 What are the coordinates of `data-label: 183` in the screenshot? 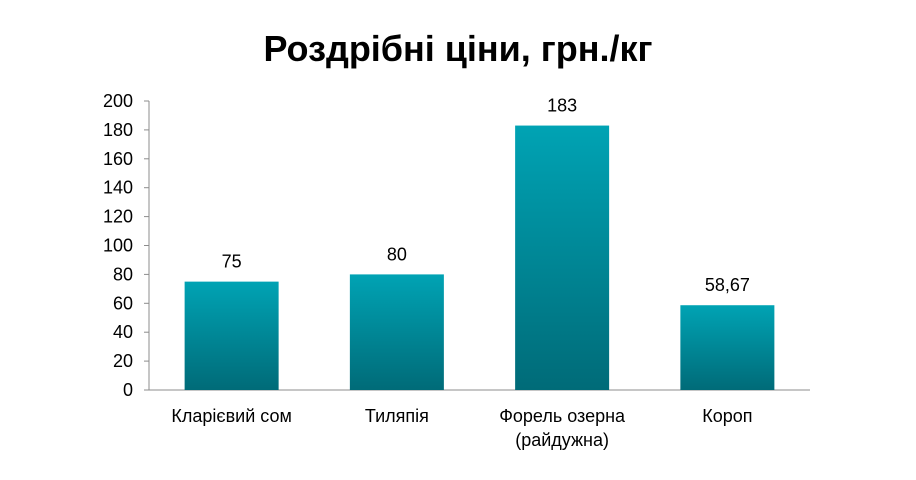 It's located at (562, 106).